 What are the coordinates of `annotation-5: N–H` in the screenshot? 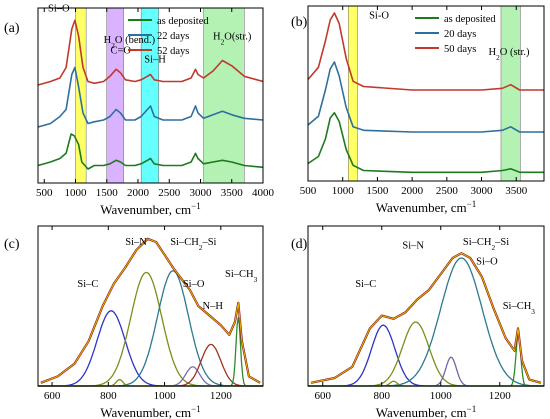 It's located at (213, 306).